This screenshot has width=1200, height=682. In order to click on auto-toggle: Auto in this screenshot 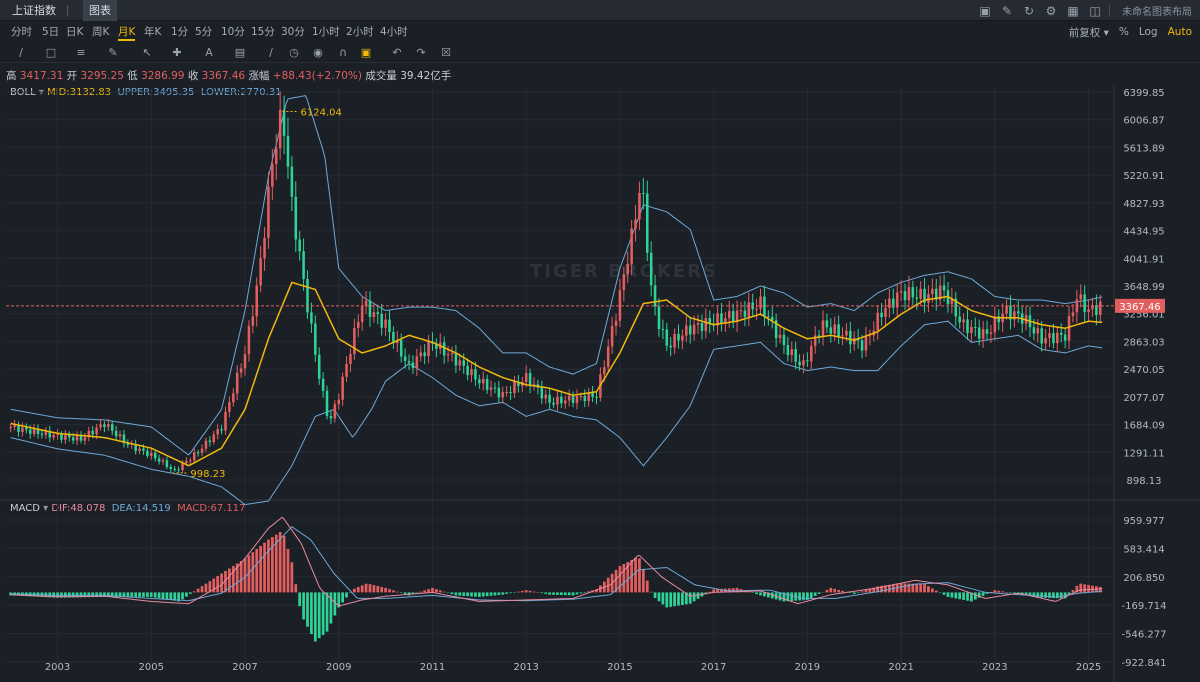, I will do `click(1179, 32)`.